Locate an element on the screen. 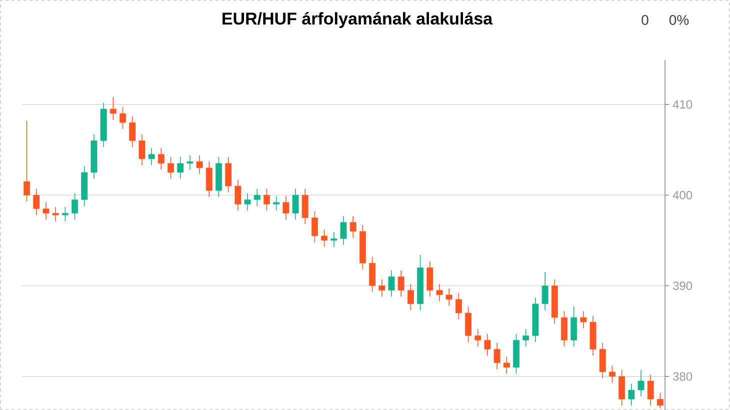 The height and width of the screenshot is (410, 730). y-tick-label: 390 is located at coordinates (682, 286).